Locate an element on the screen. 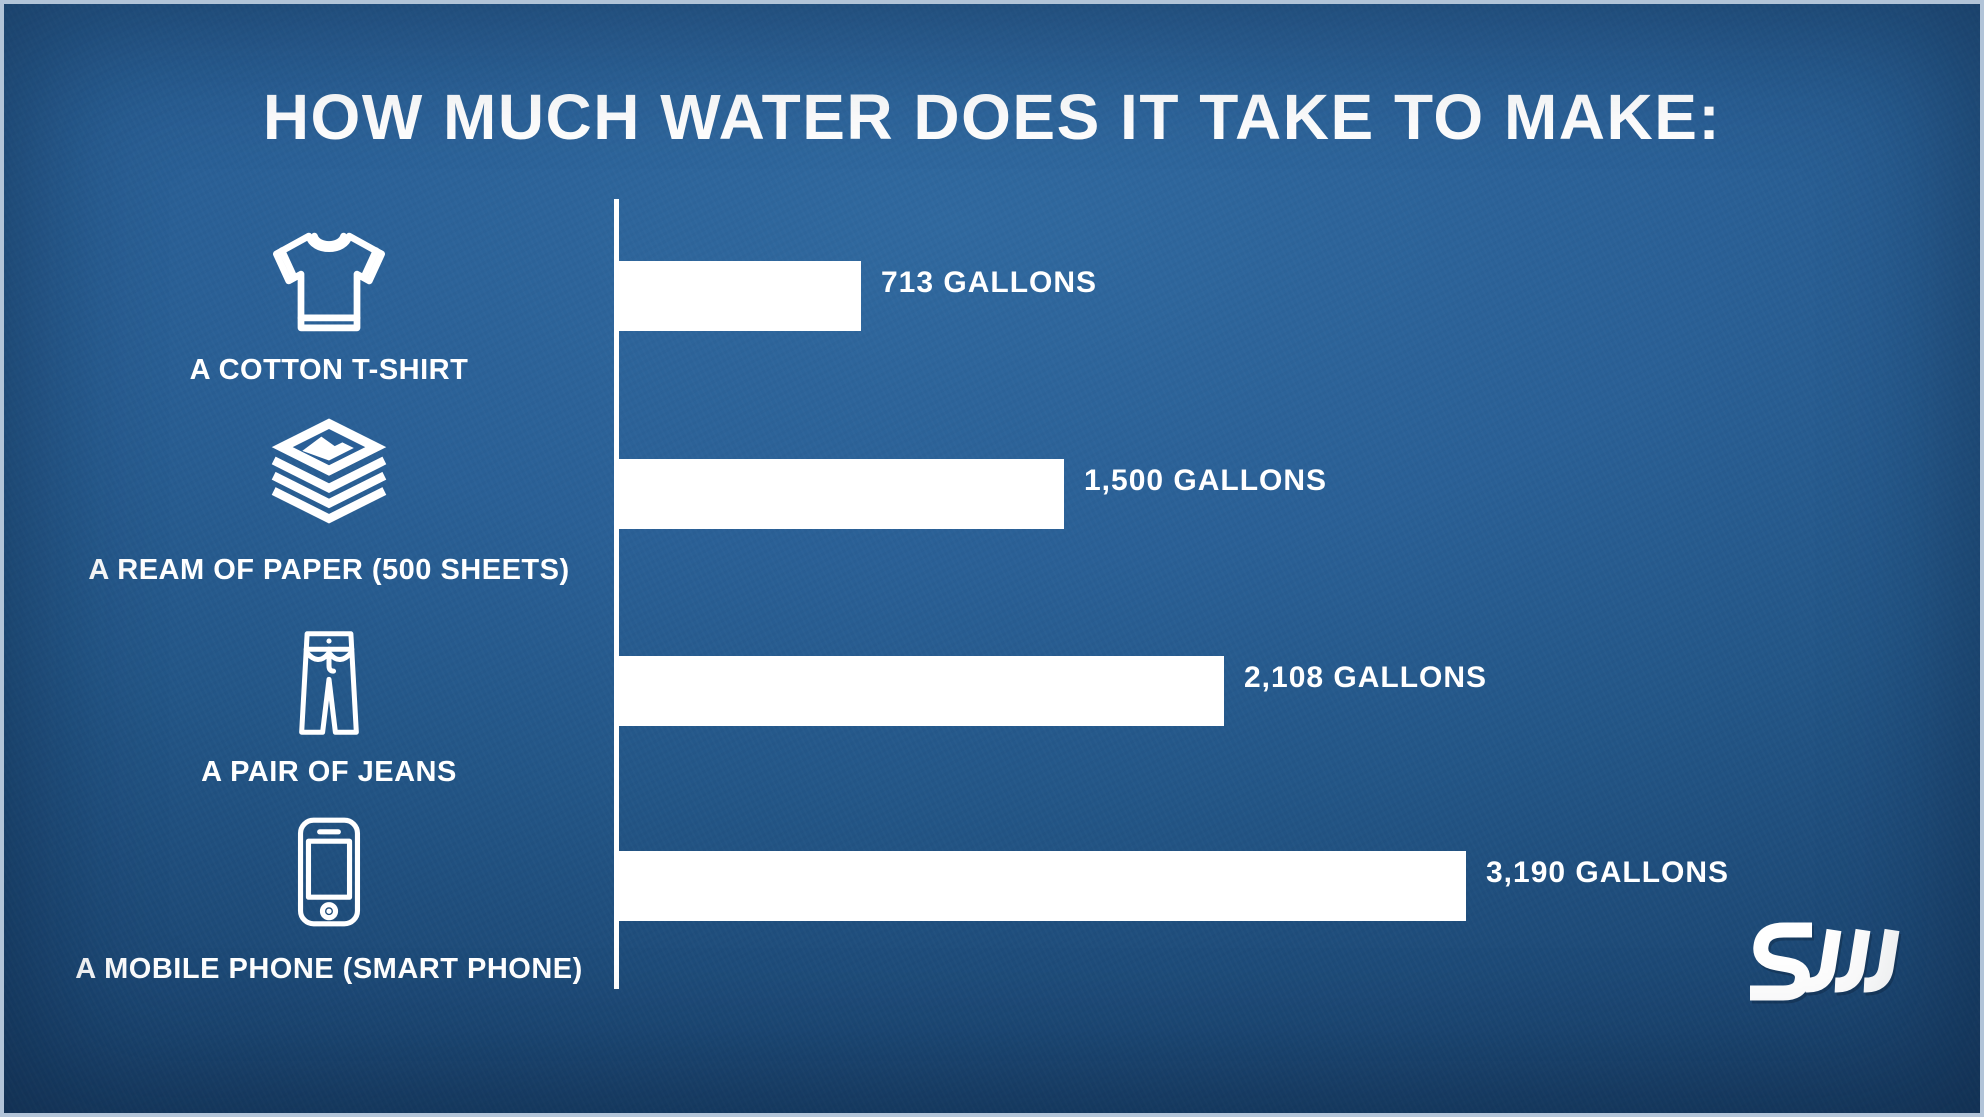 This screenshot has width=1984, height=1117. value-axis-baseline is located at coordinates (616, 594).